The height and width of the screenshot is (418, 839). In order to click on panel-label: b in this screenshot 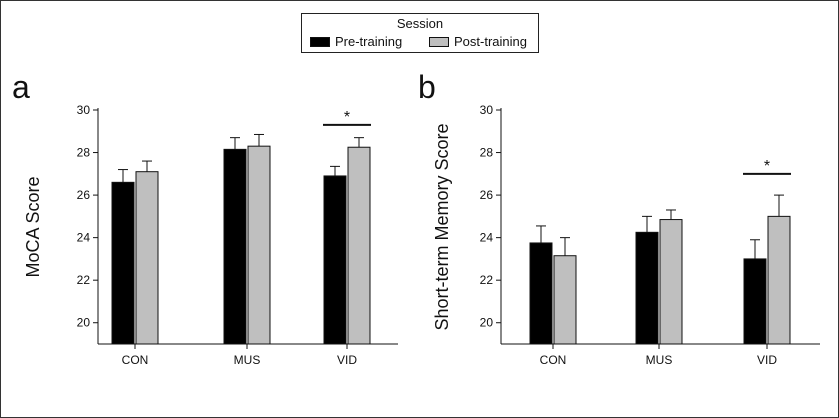, I will do `click(427, 87)`.